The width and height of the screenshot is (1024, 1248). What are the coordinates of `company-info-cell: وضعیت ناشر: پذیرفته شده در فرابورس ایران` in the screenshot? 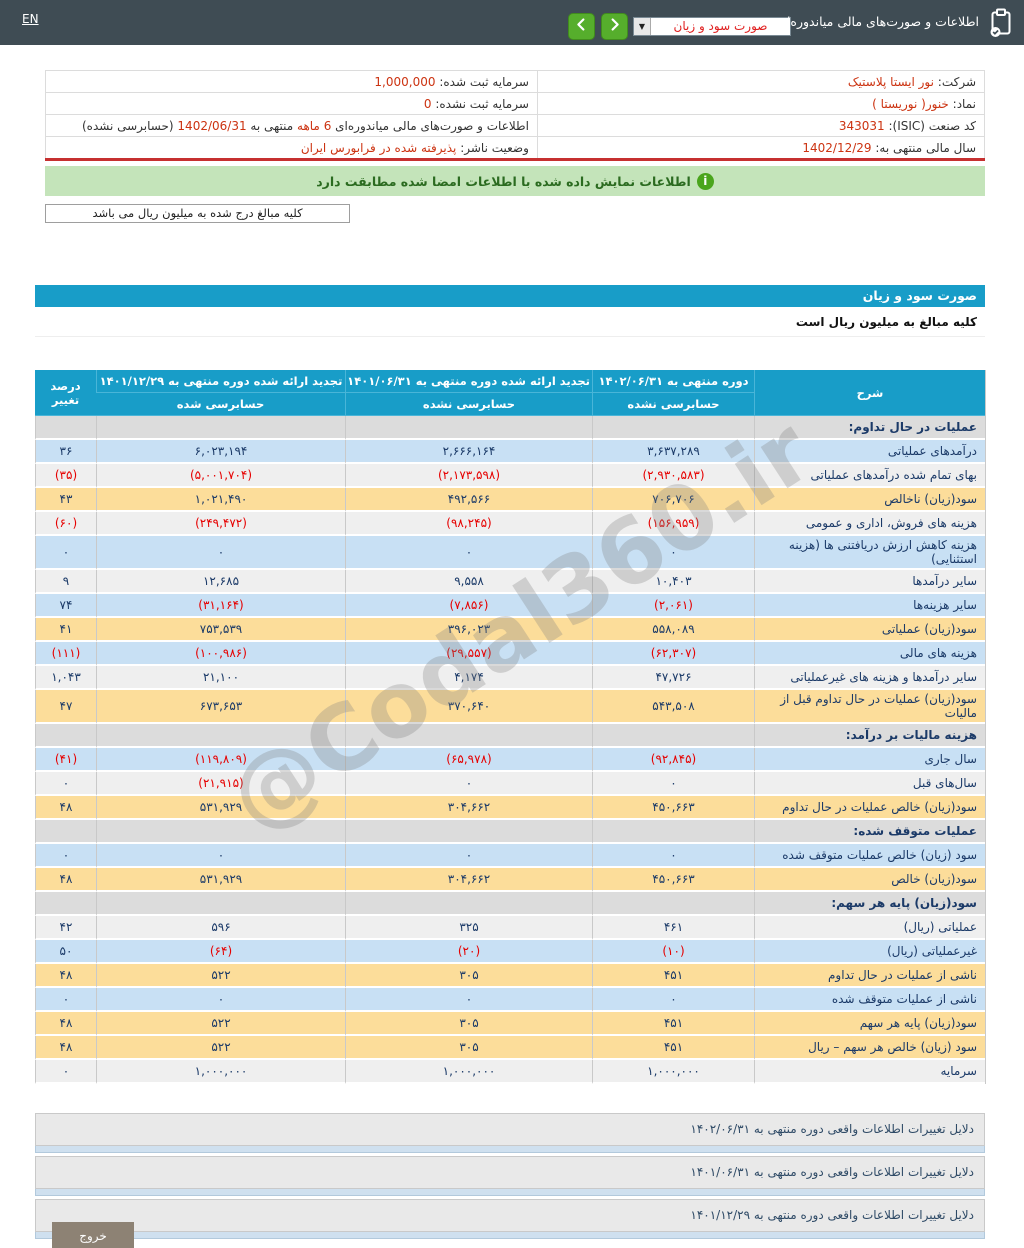 It's located at (291, 147).